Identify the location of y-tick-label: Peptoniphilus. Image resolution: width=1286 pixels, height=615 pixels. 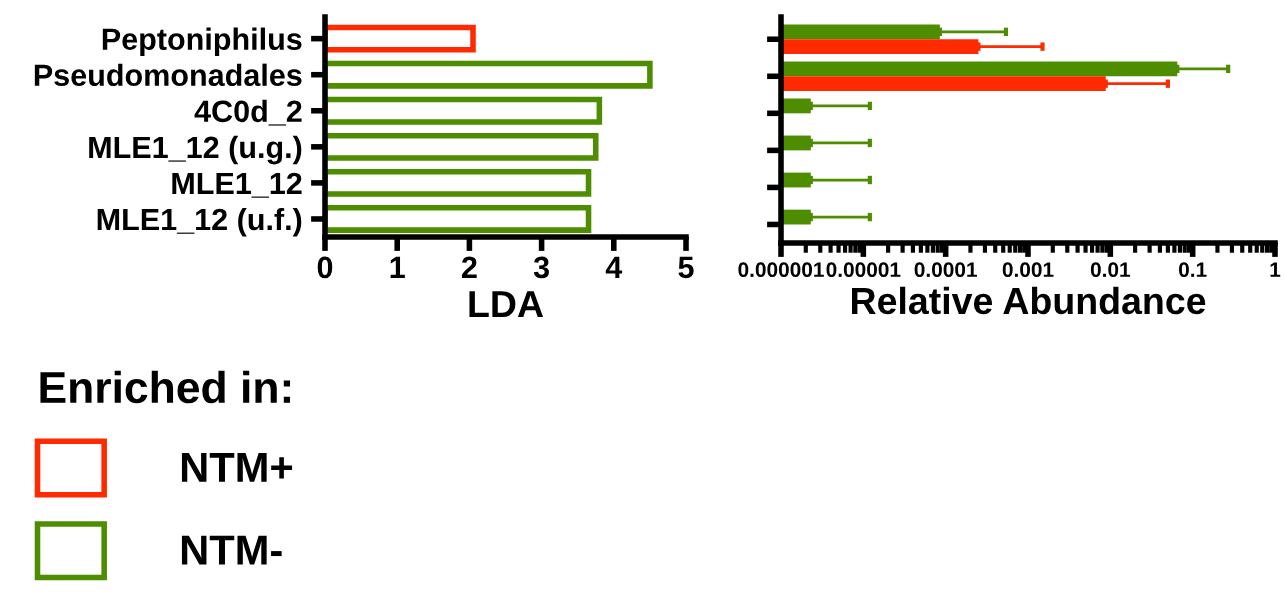
(202, 42).